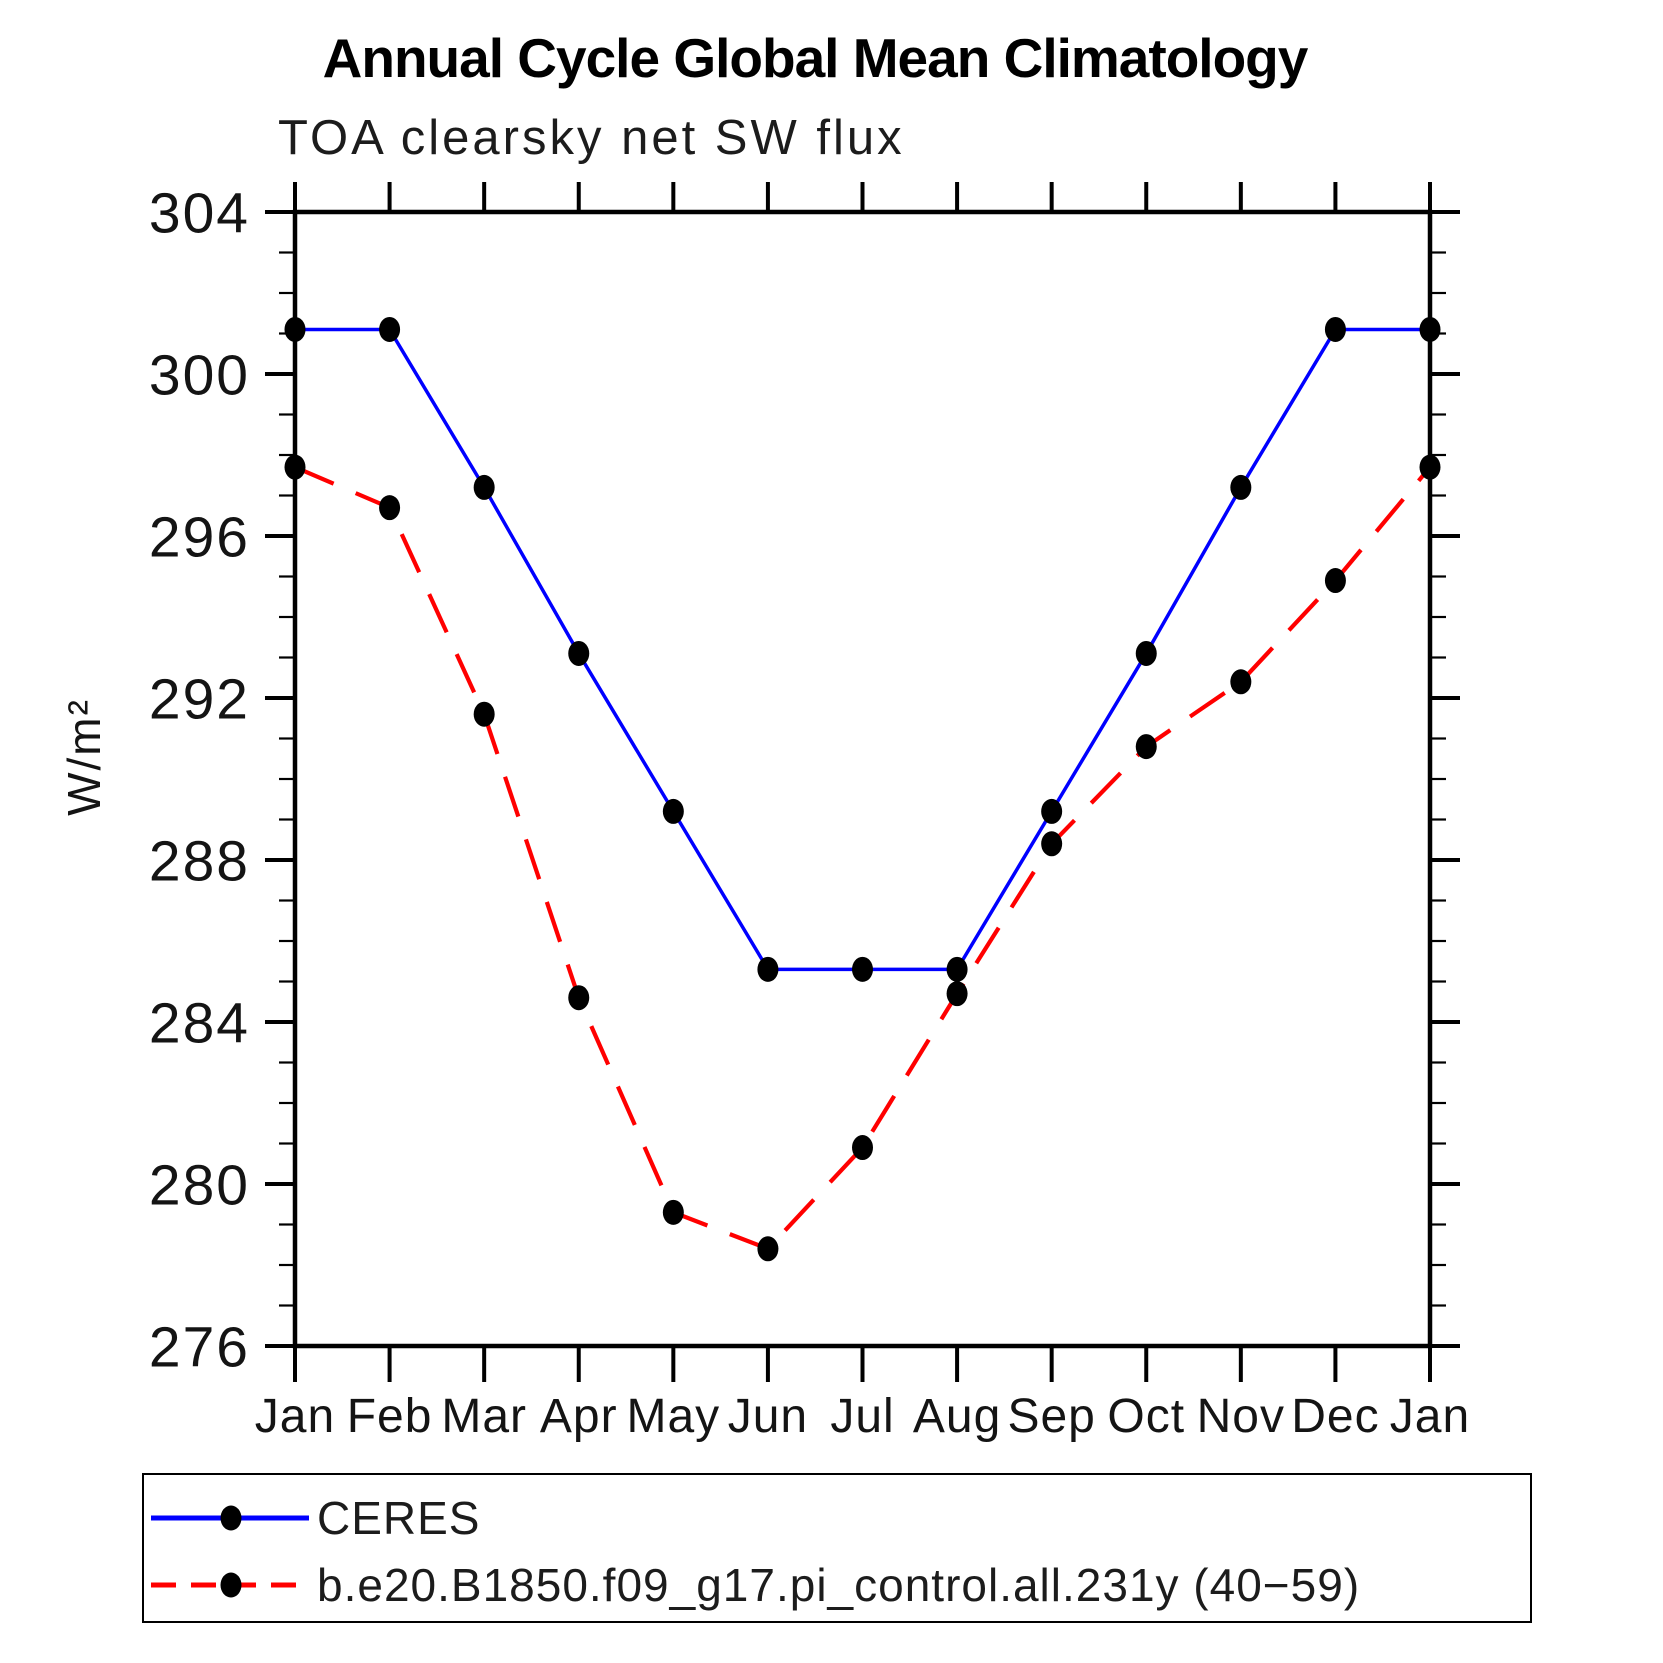  I want to click on x-tick-label: Jul, so click(862, 1416).